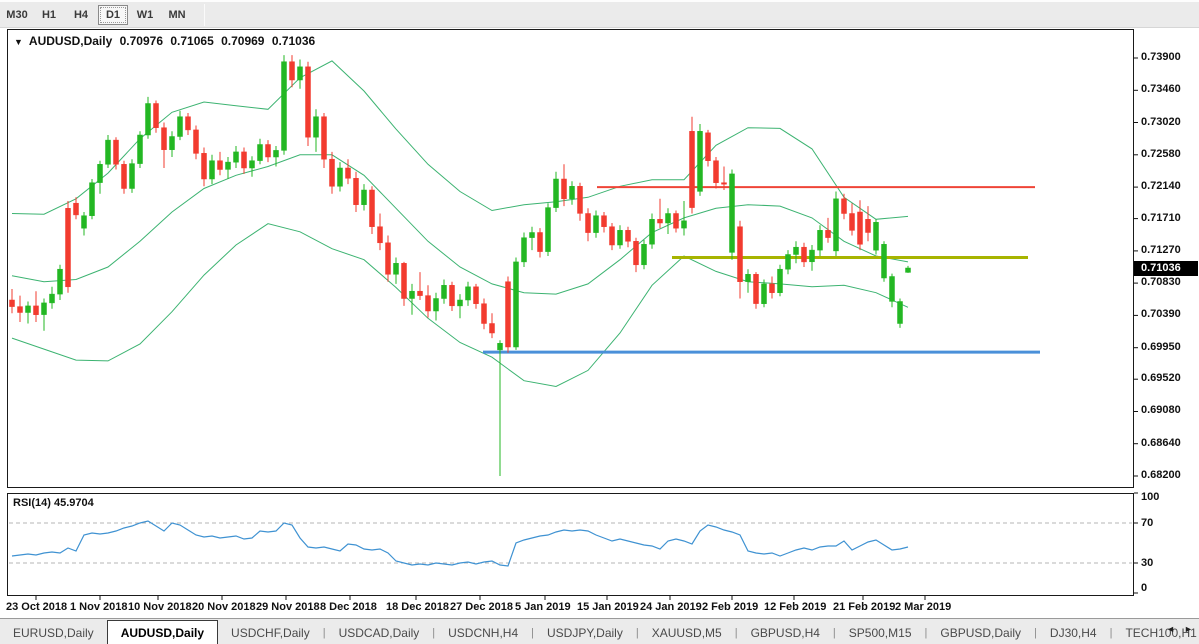  What do you see at coordinates (81, 14) in the screenshot?
I see `timeframe-button-h4: H4` at bounding box center [81, 14].